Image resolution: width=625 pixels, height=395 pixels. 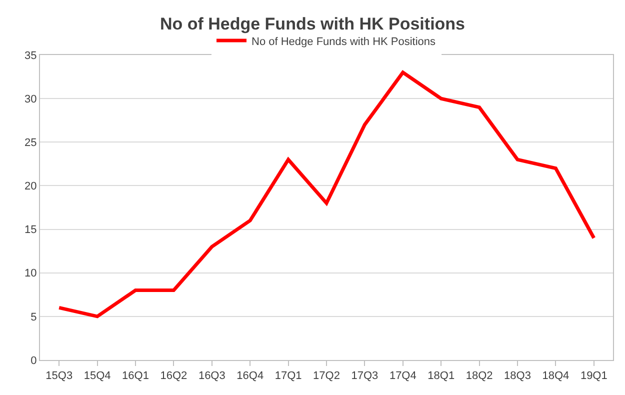 I want to click on x-tick-label: 18Q3, so click(x=517, y=376).